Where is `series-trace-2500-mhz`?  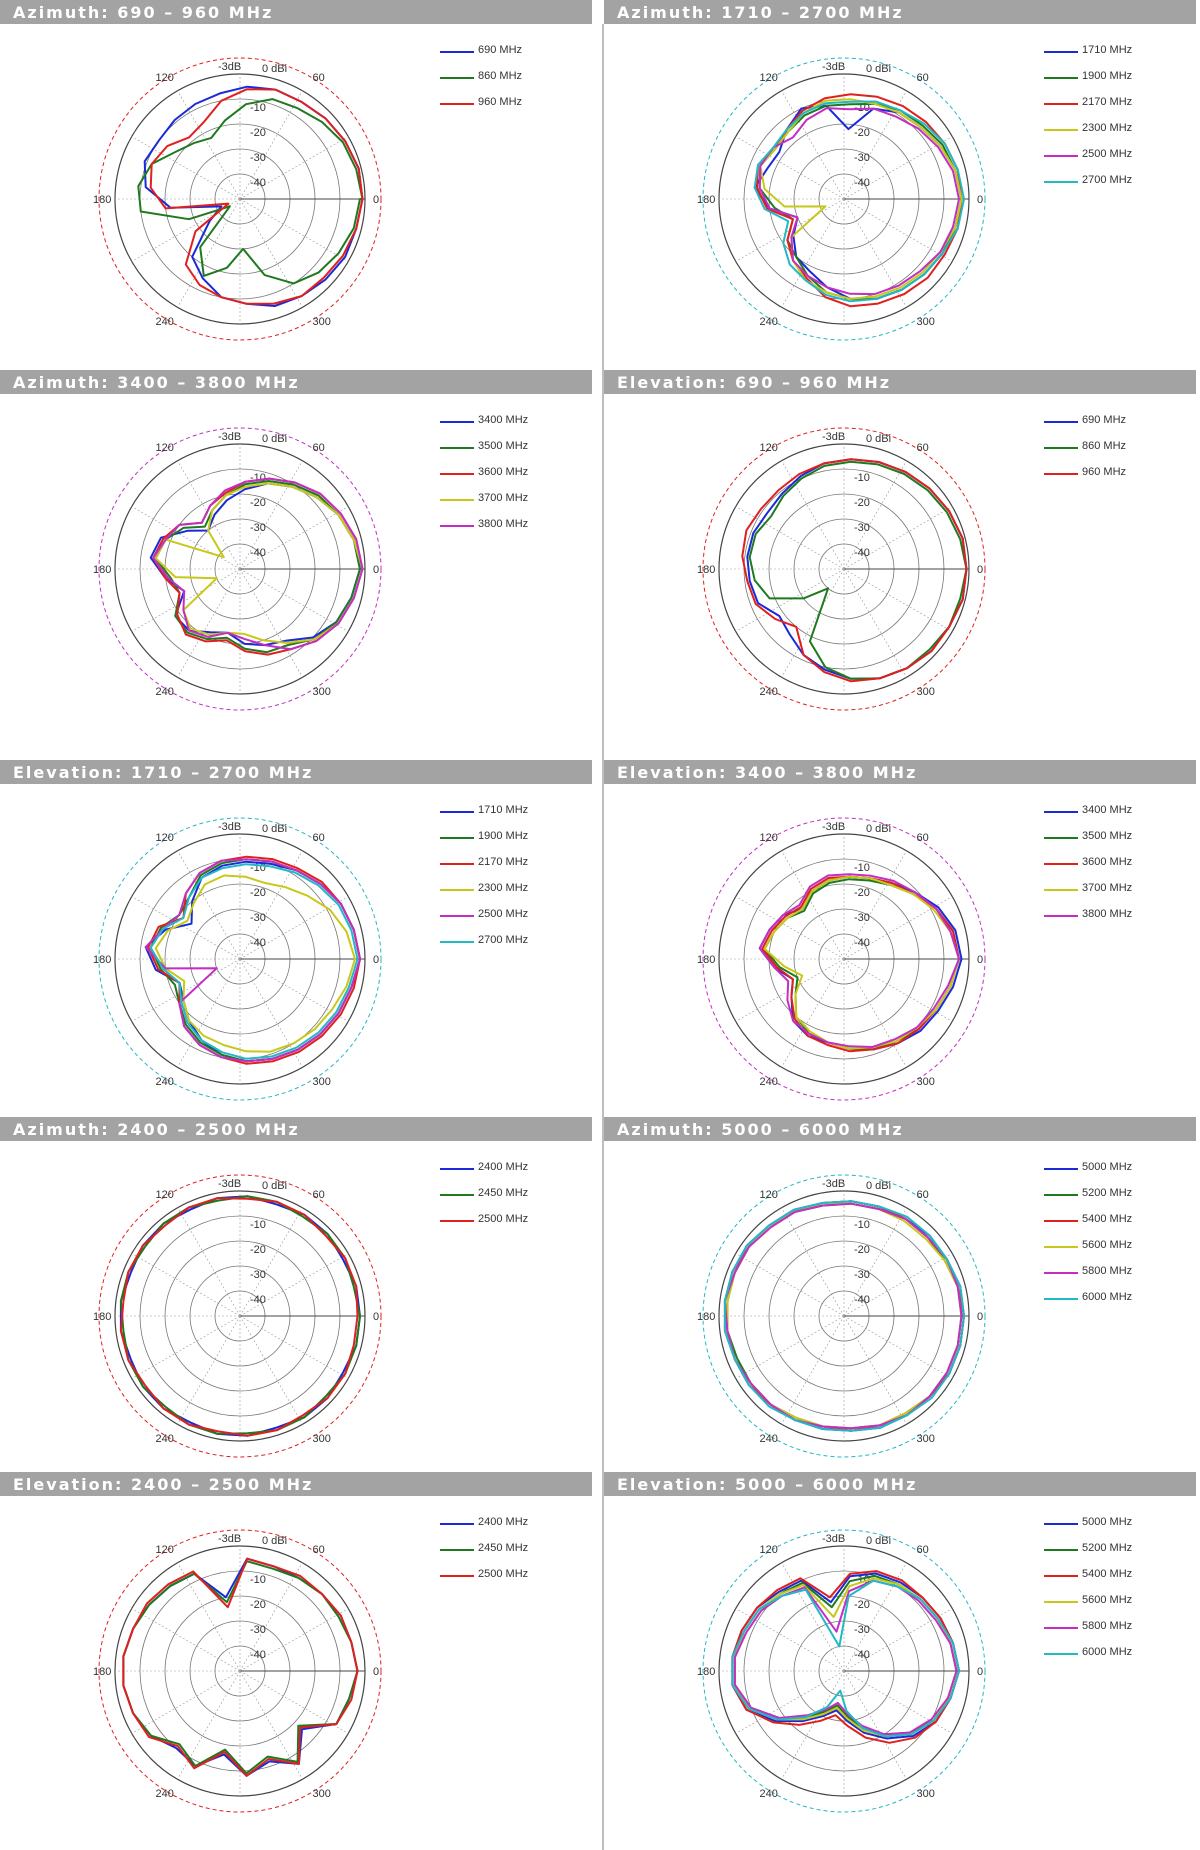
series-trace-2500-mhz is located at coordinates (859, 201).